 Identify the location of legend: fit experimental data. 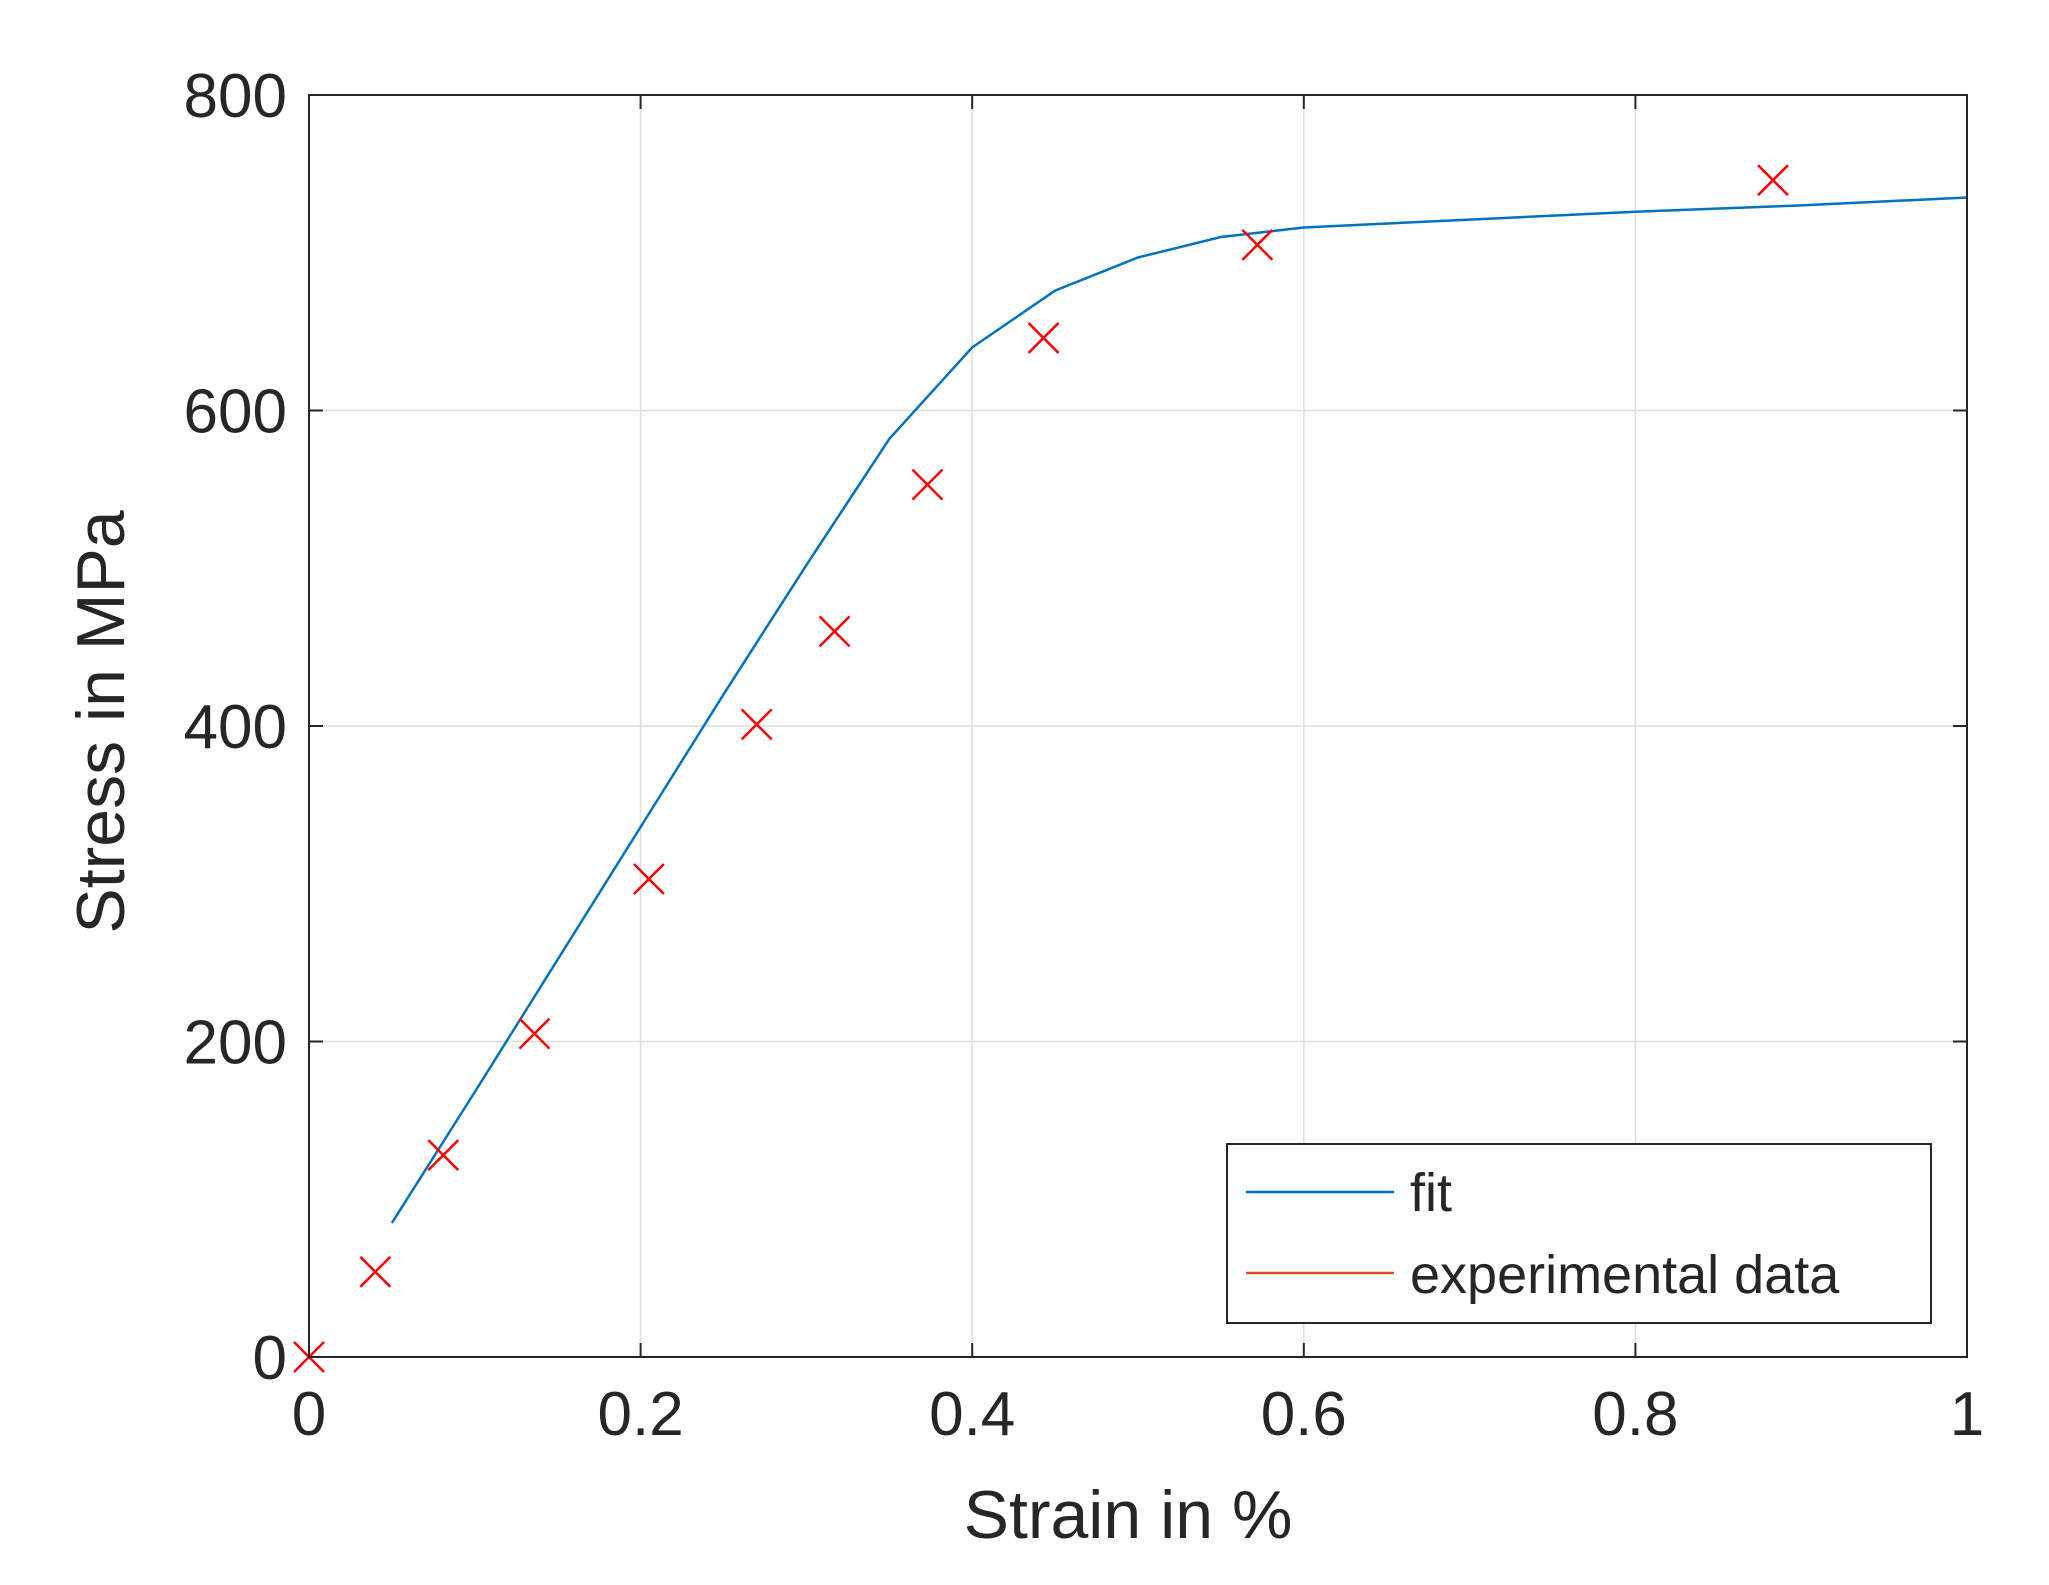
(1579, 1233).